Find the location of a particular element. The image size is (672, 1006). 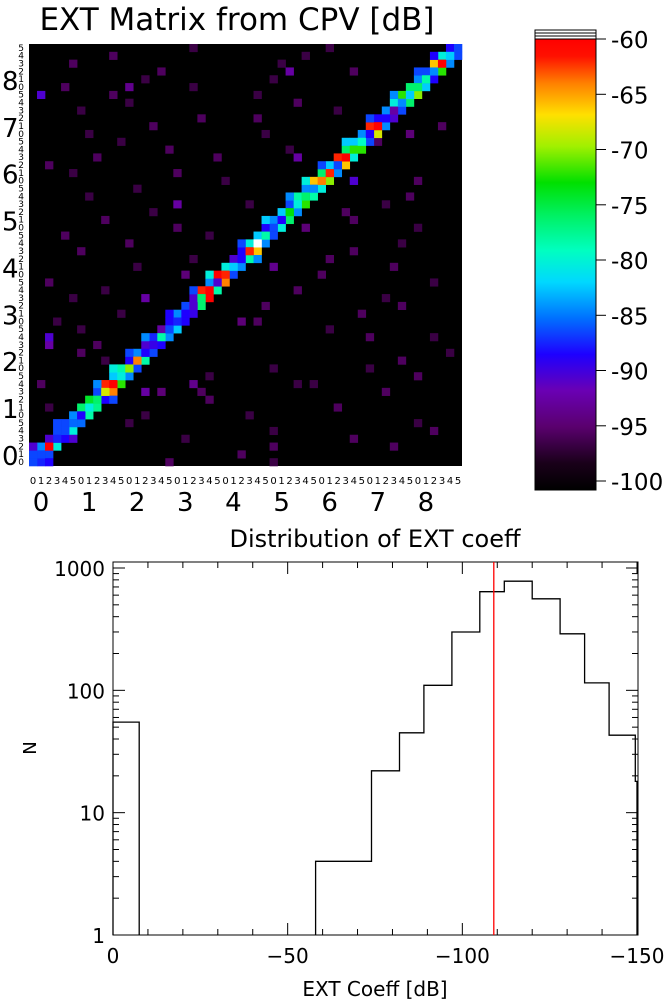

heatmap-col-group-label: 8 is located at coordinates (426, 503).